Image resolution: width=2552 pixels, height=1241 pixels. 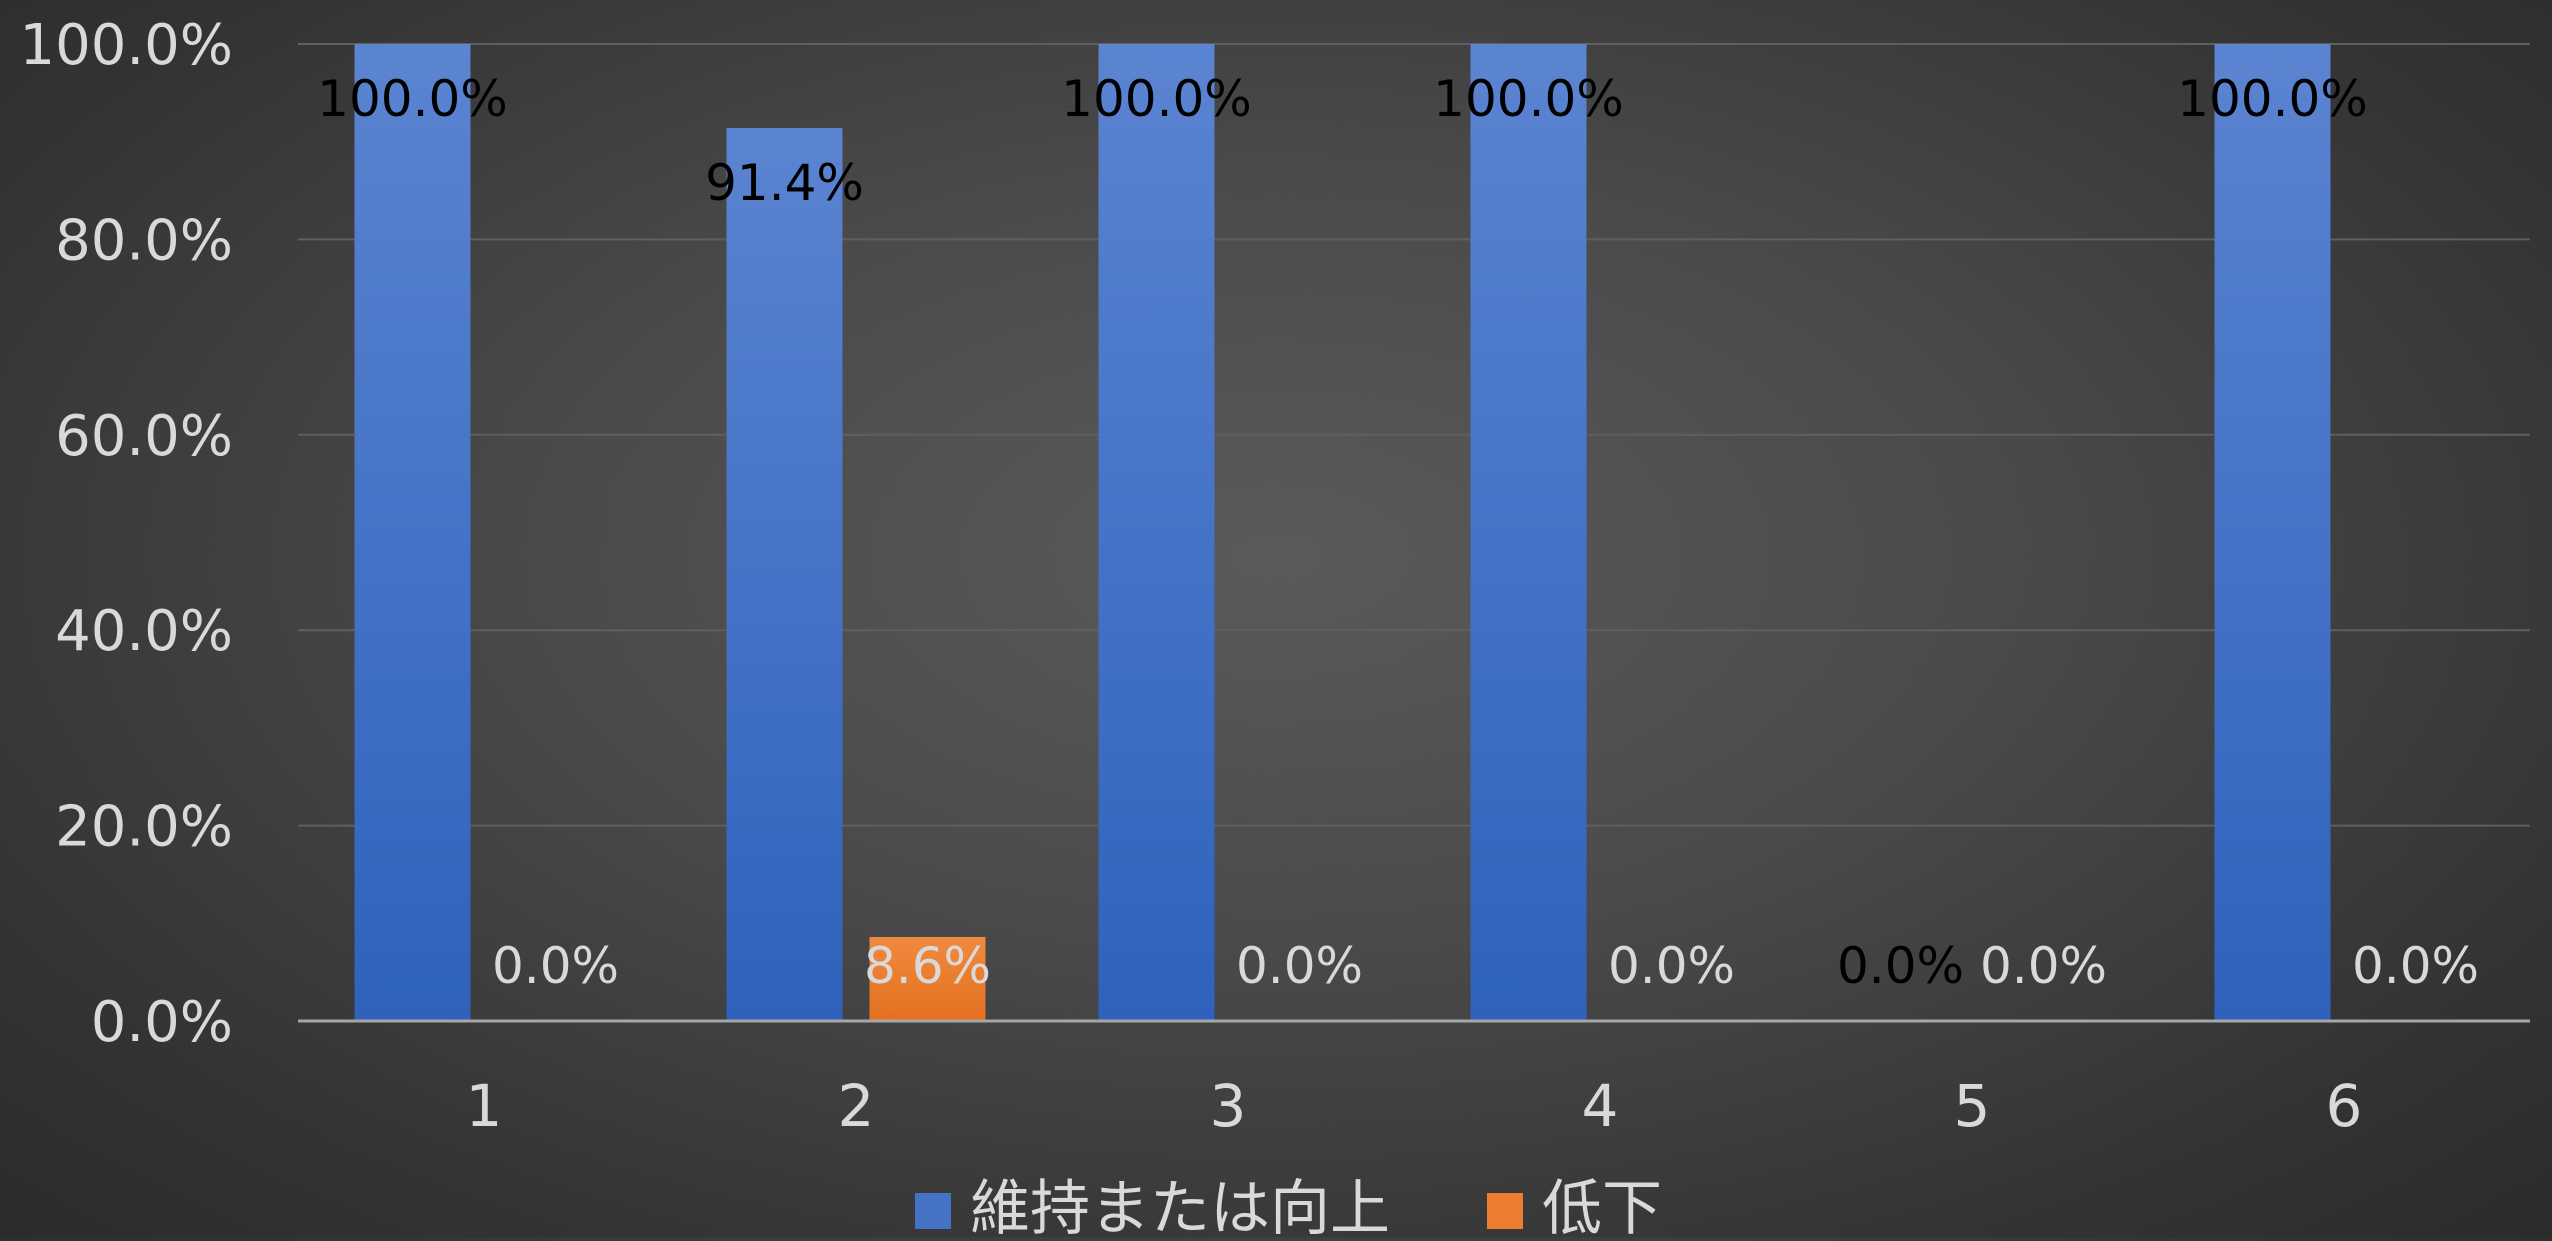 What do you see at coordinates (1180, 1205) in the screenshot?
I see `legend-label: 維持または向上` at bounding box center [1180, 1205].